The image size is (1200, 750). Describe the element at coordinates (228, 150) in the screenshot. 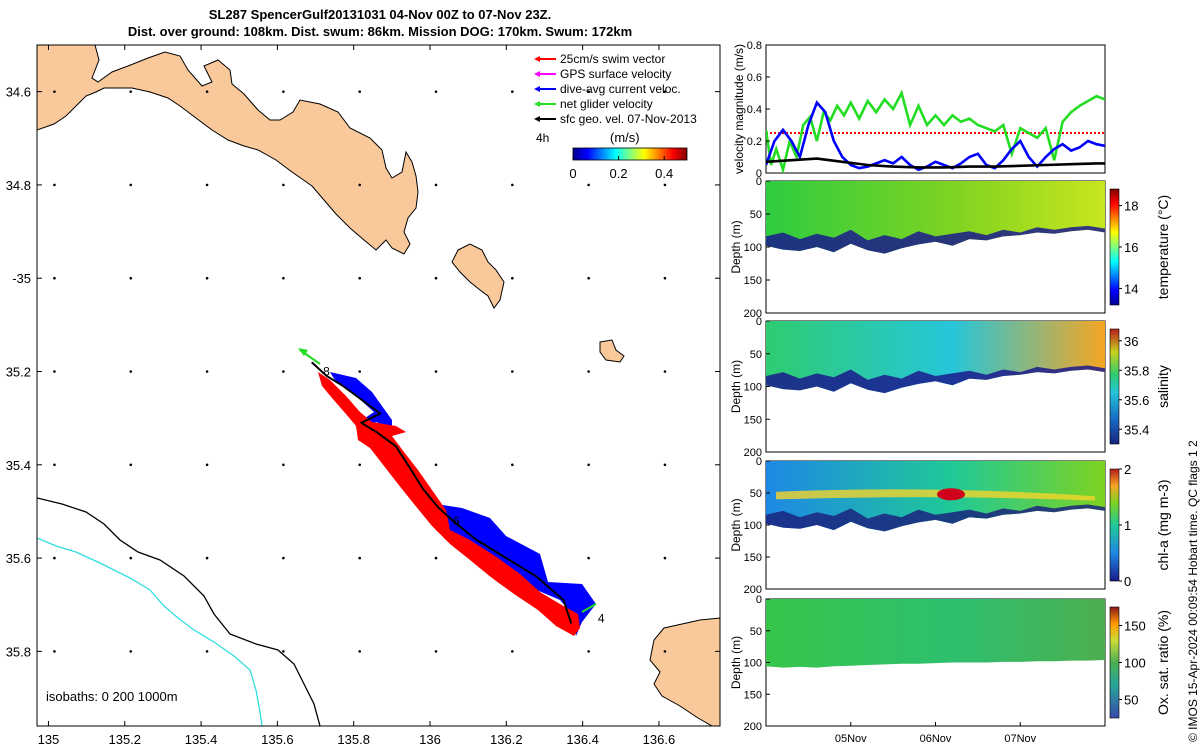

I see `land-eyre-peninsula` at that location.